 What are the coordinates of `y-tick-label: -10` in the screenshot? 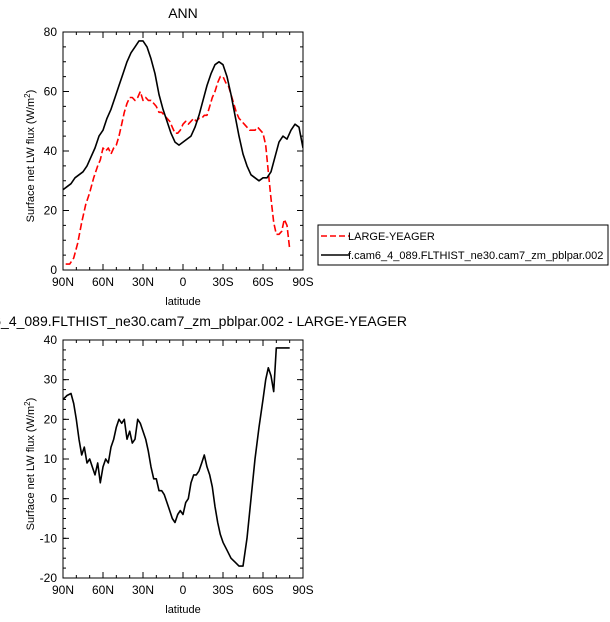 It's located at (49, 538).